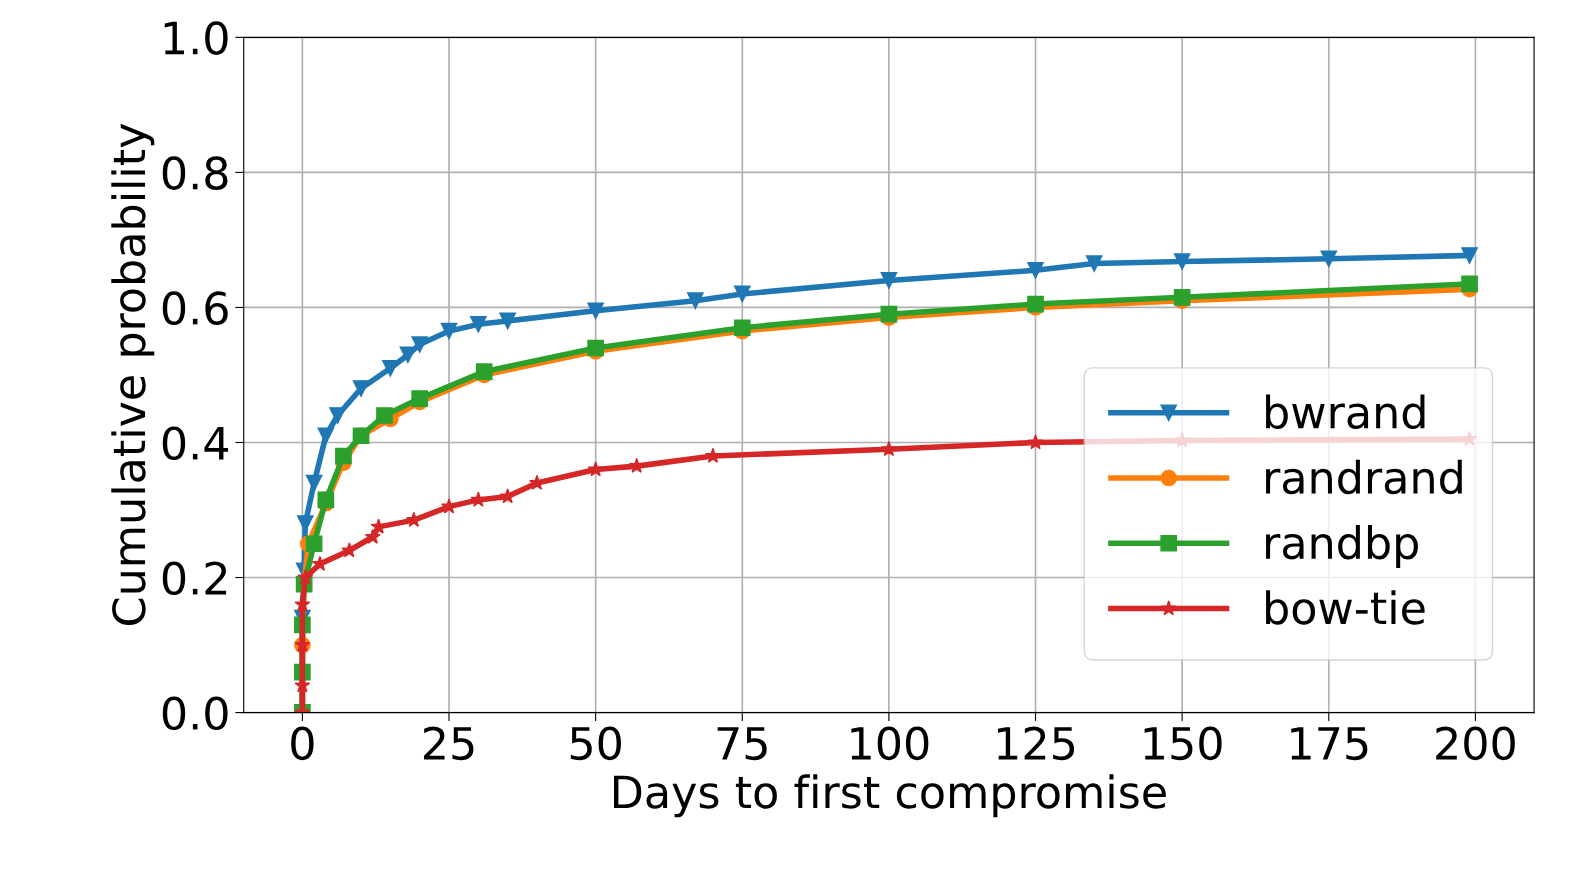  Describe the element at coordinates (1342, 547) in the screenshot. I see `legend-label: randbp` at that location.